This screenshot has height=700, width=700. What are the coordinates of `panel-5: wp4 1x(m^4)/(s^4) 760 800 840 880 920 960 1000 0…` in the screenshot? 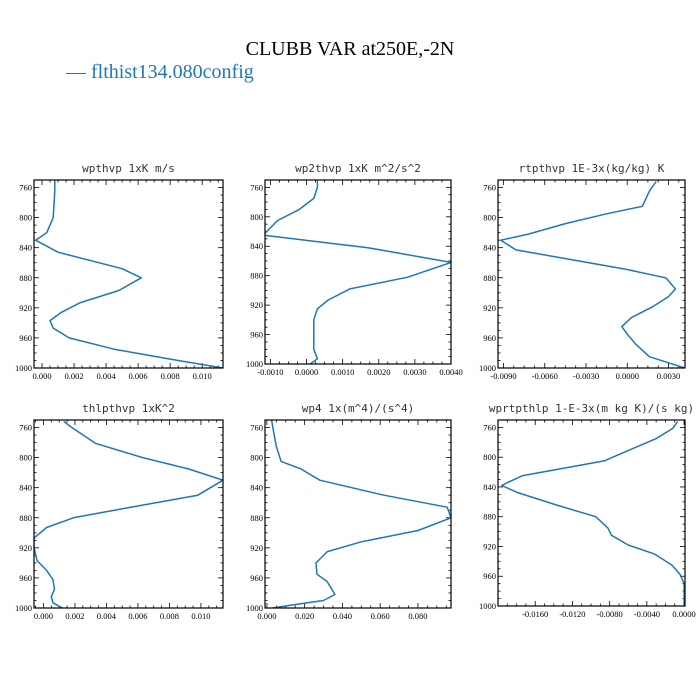 It's located at (349, 511).